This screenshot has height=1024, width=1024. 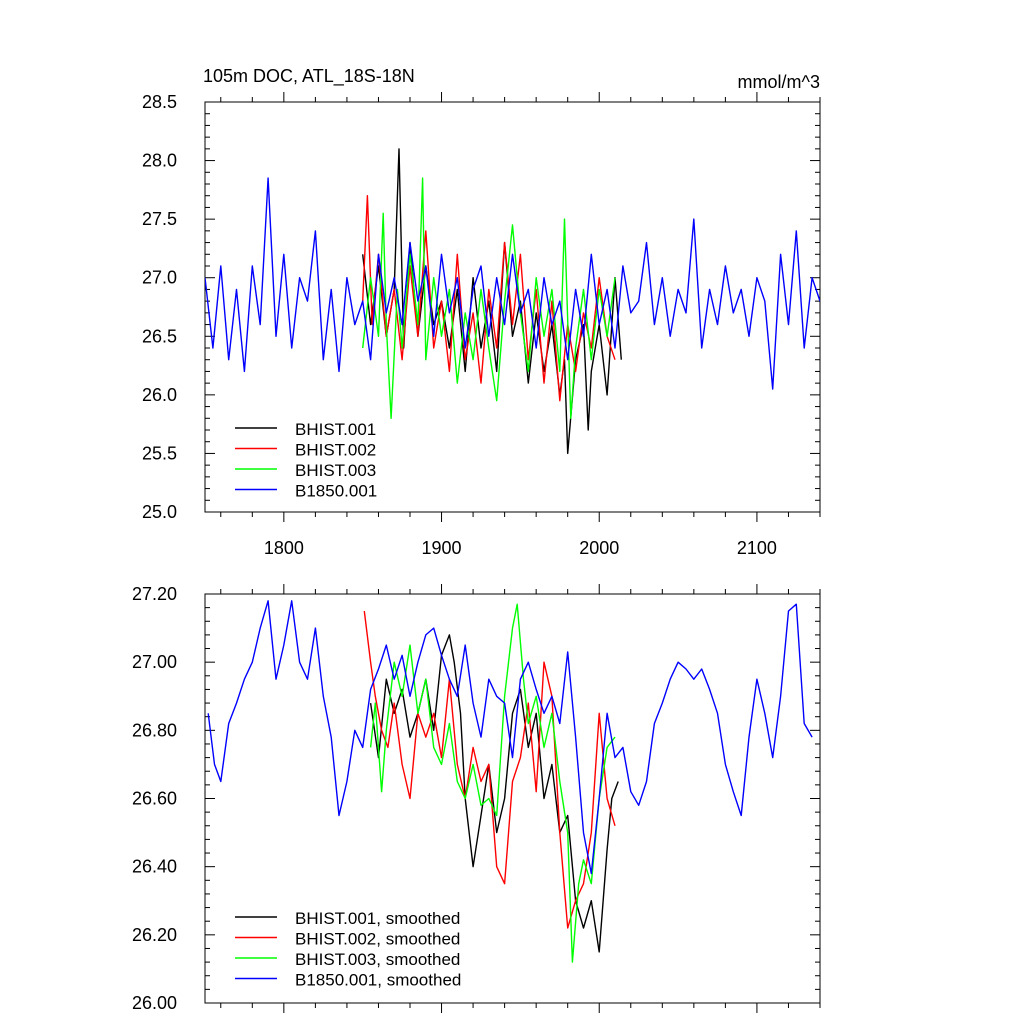 I want to click on x-tick-label: 1800, so click(x=284, y=548).